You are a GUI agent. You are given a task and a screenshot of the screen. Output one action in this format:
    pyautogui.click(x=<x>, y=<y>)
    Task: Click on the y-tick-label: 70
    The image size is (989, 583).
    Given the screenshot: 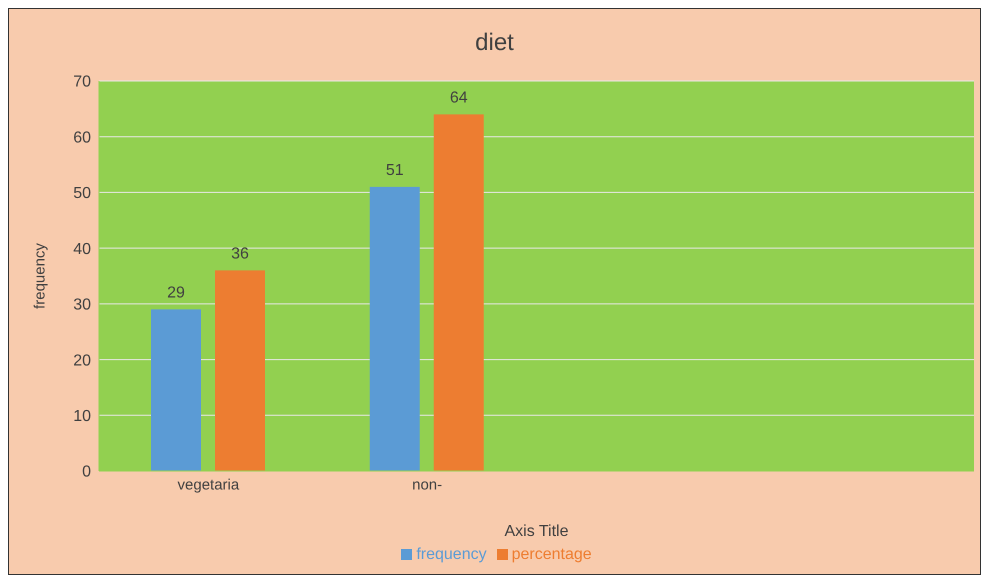 What is the action you would take?
    pyautogui.click(x=82, y=82)
    